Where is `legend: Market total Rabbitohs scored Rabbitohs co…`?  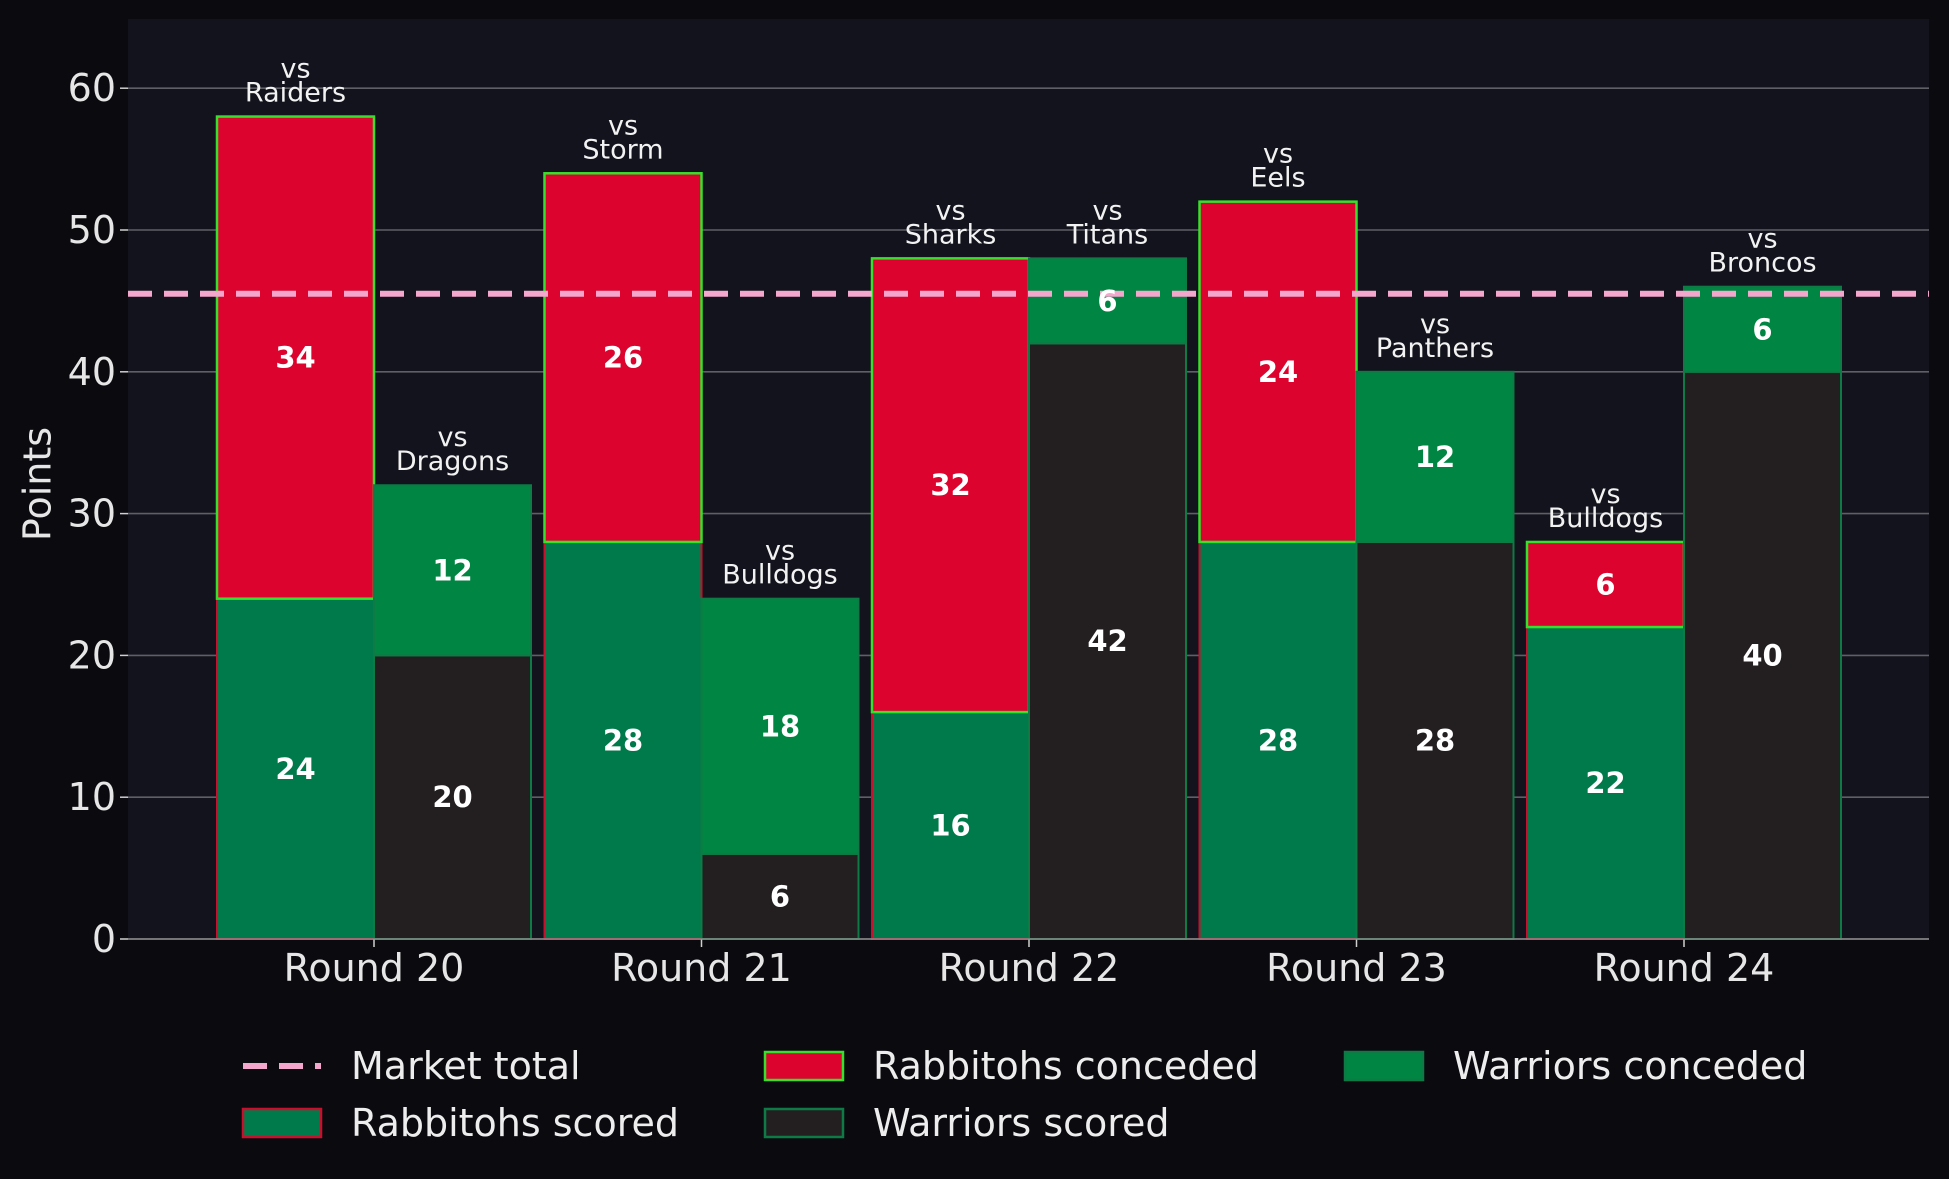 legend: Market total Rabbitohs scored Rabbitohs co… is located at coordinates (1024, 1094).